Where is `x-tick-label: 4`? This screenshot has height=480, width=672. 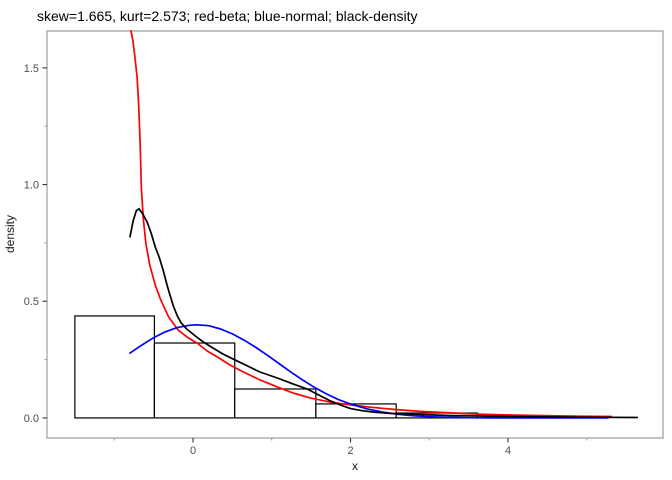 x-tick-label: 4 is located at coordinates (508, 451).